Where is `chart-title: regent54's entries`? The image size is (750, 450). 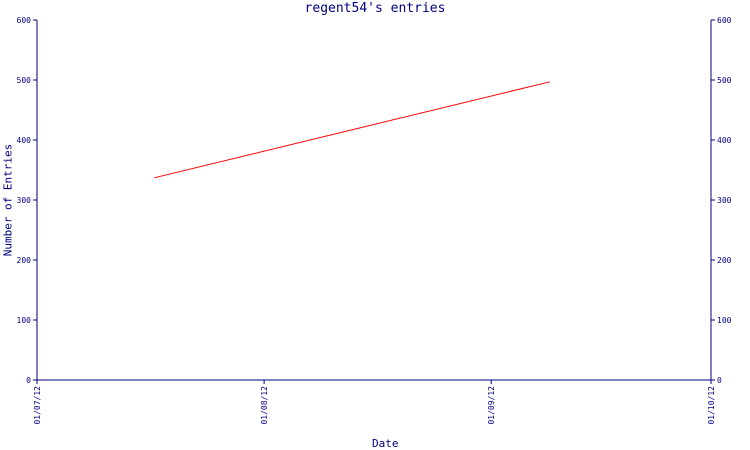
chart-title: regent54's entries is located at coordinates (375, 8).